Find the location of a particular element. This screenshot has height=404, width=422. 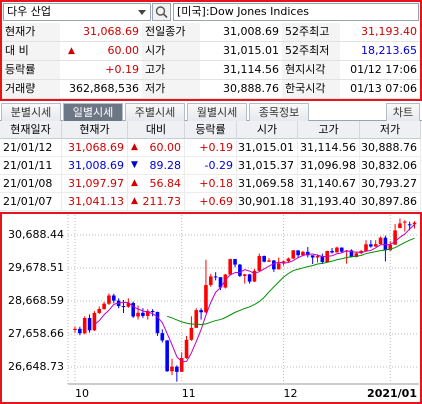

search-button is located at coordinates (161, 12).